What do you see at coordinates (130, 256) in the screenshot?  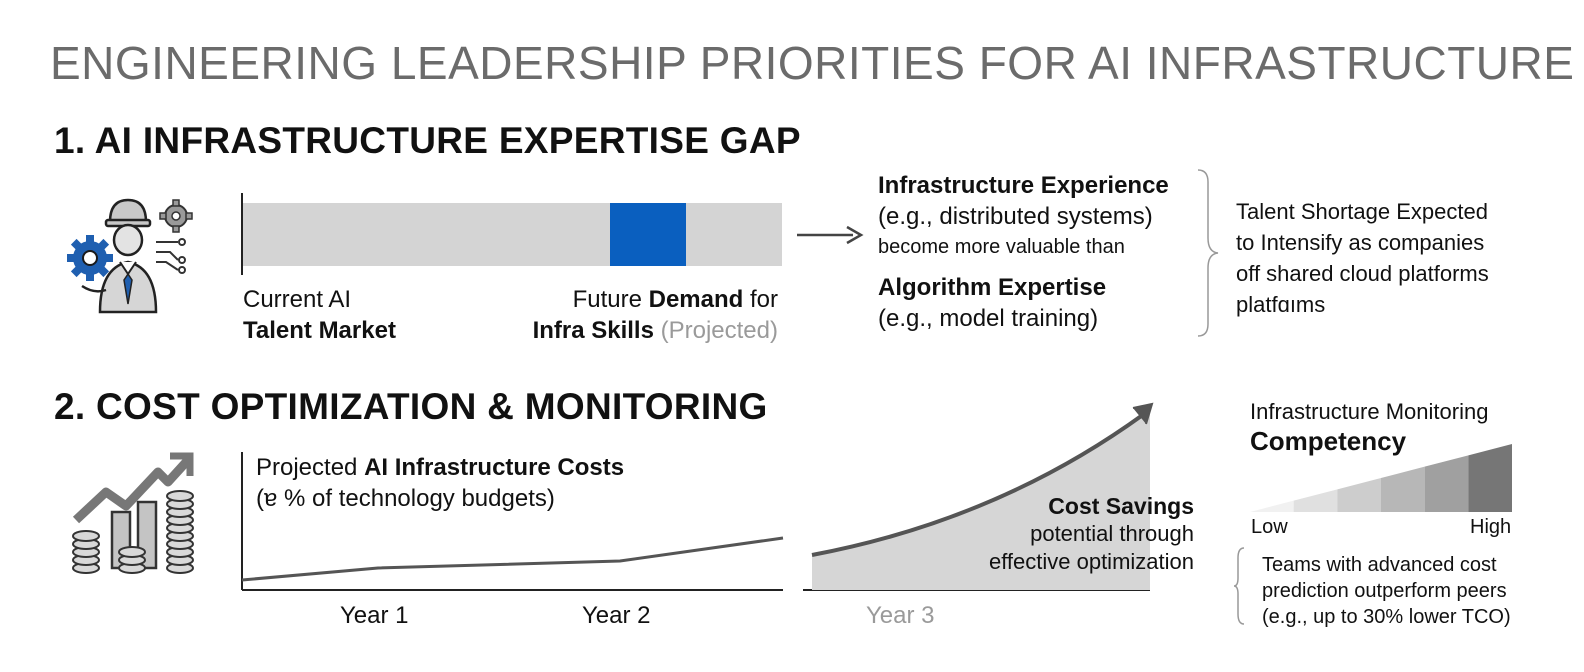 I see `engineer-with-gears-icon` at bounding box center [130, 256].